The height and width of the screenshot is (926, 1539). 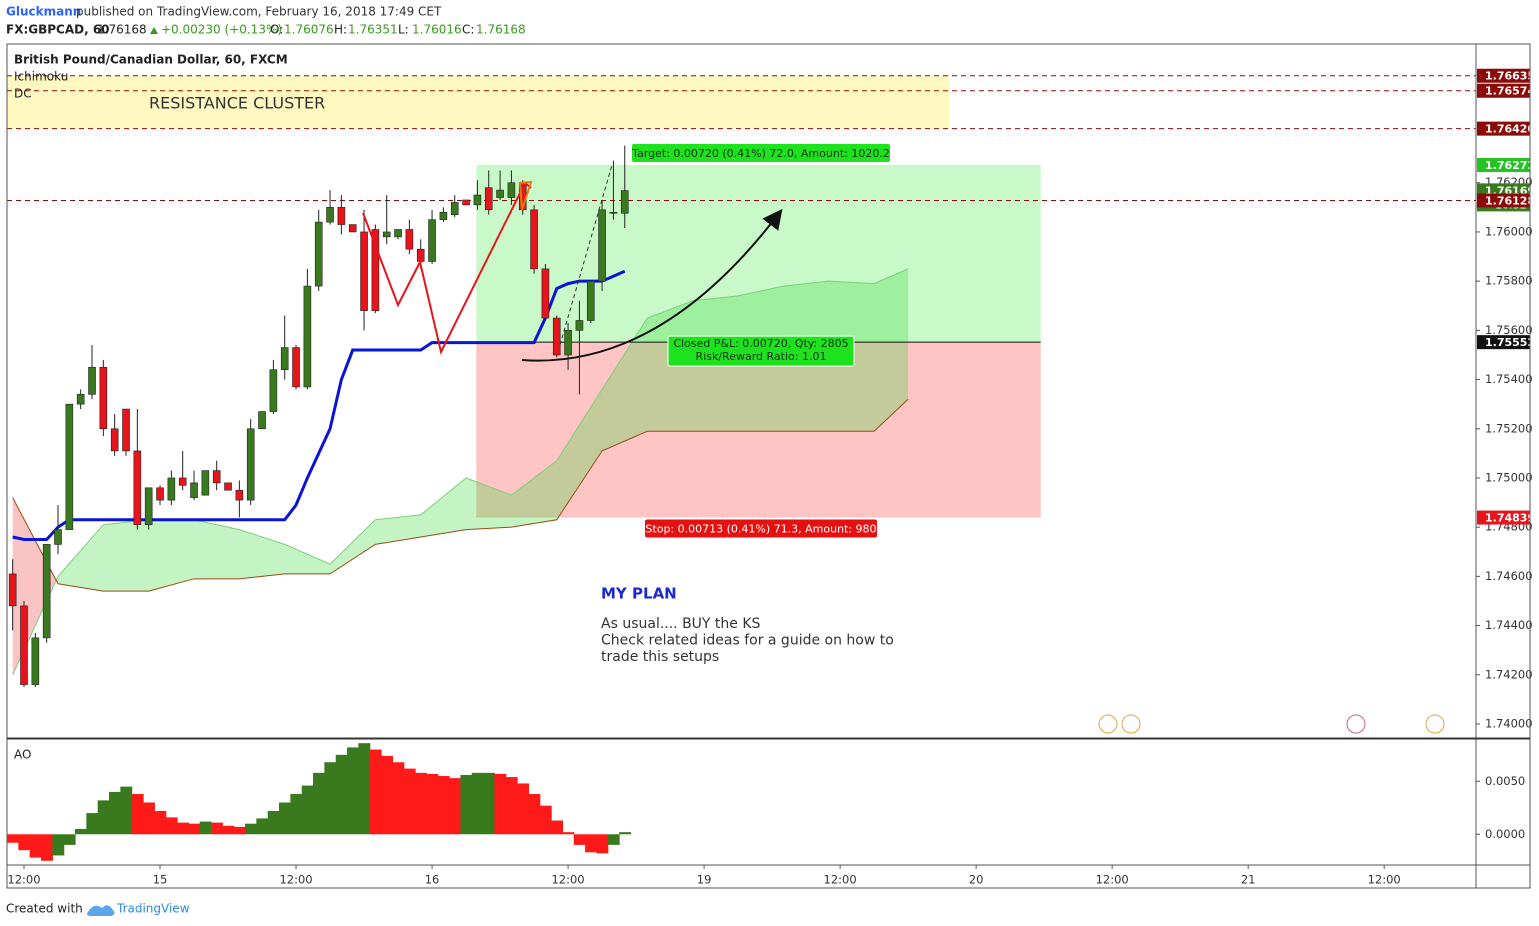 What do you see at coordinates (1509, 281) in the screenshot?
I see `y-tick-label: 1.75800` at bounding box center [1509, 281].